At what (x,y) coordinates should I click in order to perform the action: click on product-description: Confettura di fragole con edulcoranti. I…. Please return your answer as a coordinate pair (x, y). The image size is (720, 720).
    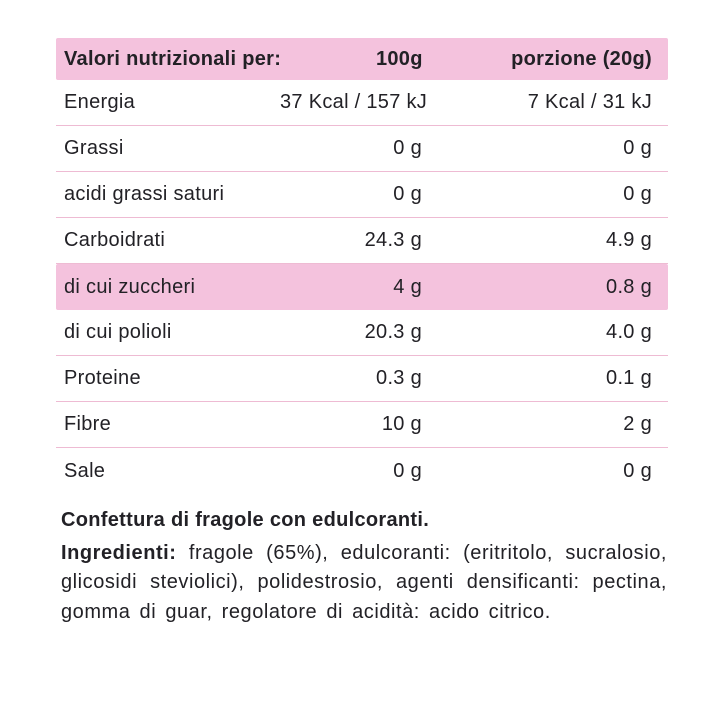
    Looking at the image, I should click on (364, 568).